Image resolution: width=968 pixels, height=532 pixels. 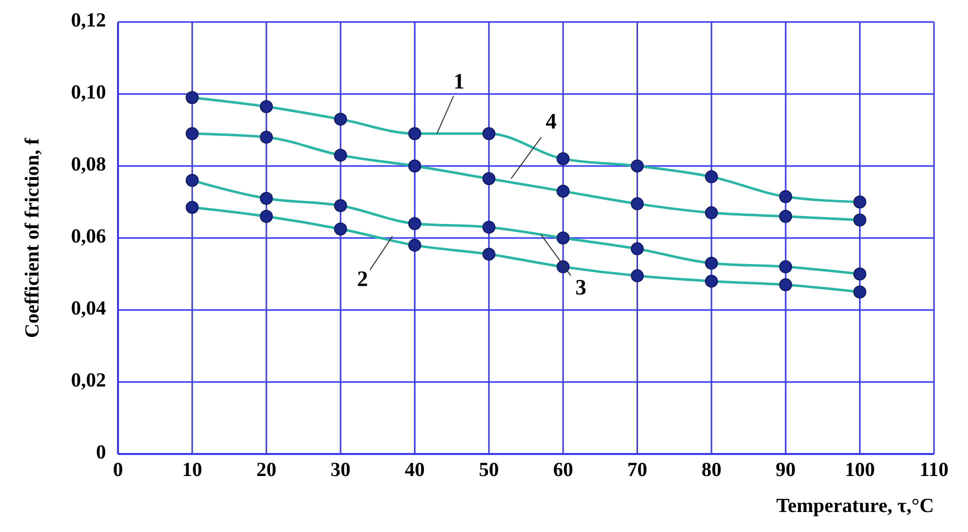 What do you see at coordinates (563, 470) in the screenshot?
I see `x-tick-label: 60` at bounding box center [563, 470].